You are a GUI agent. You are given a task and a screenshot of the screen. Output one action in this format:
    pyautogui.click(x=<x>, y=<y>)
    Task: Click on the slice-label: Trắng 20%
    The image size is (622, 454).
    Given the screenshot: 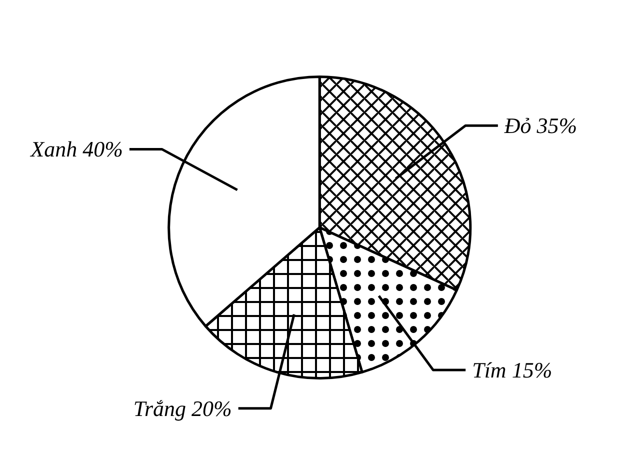 What is the action you would take?
    pyautogui.click(x=182, y=408)
    